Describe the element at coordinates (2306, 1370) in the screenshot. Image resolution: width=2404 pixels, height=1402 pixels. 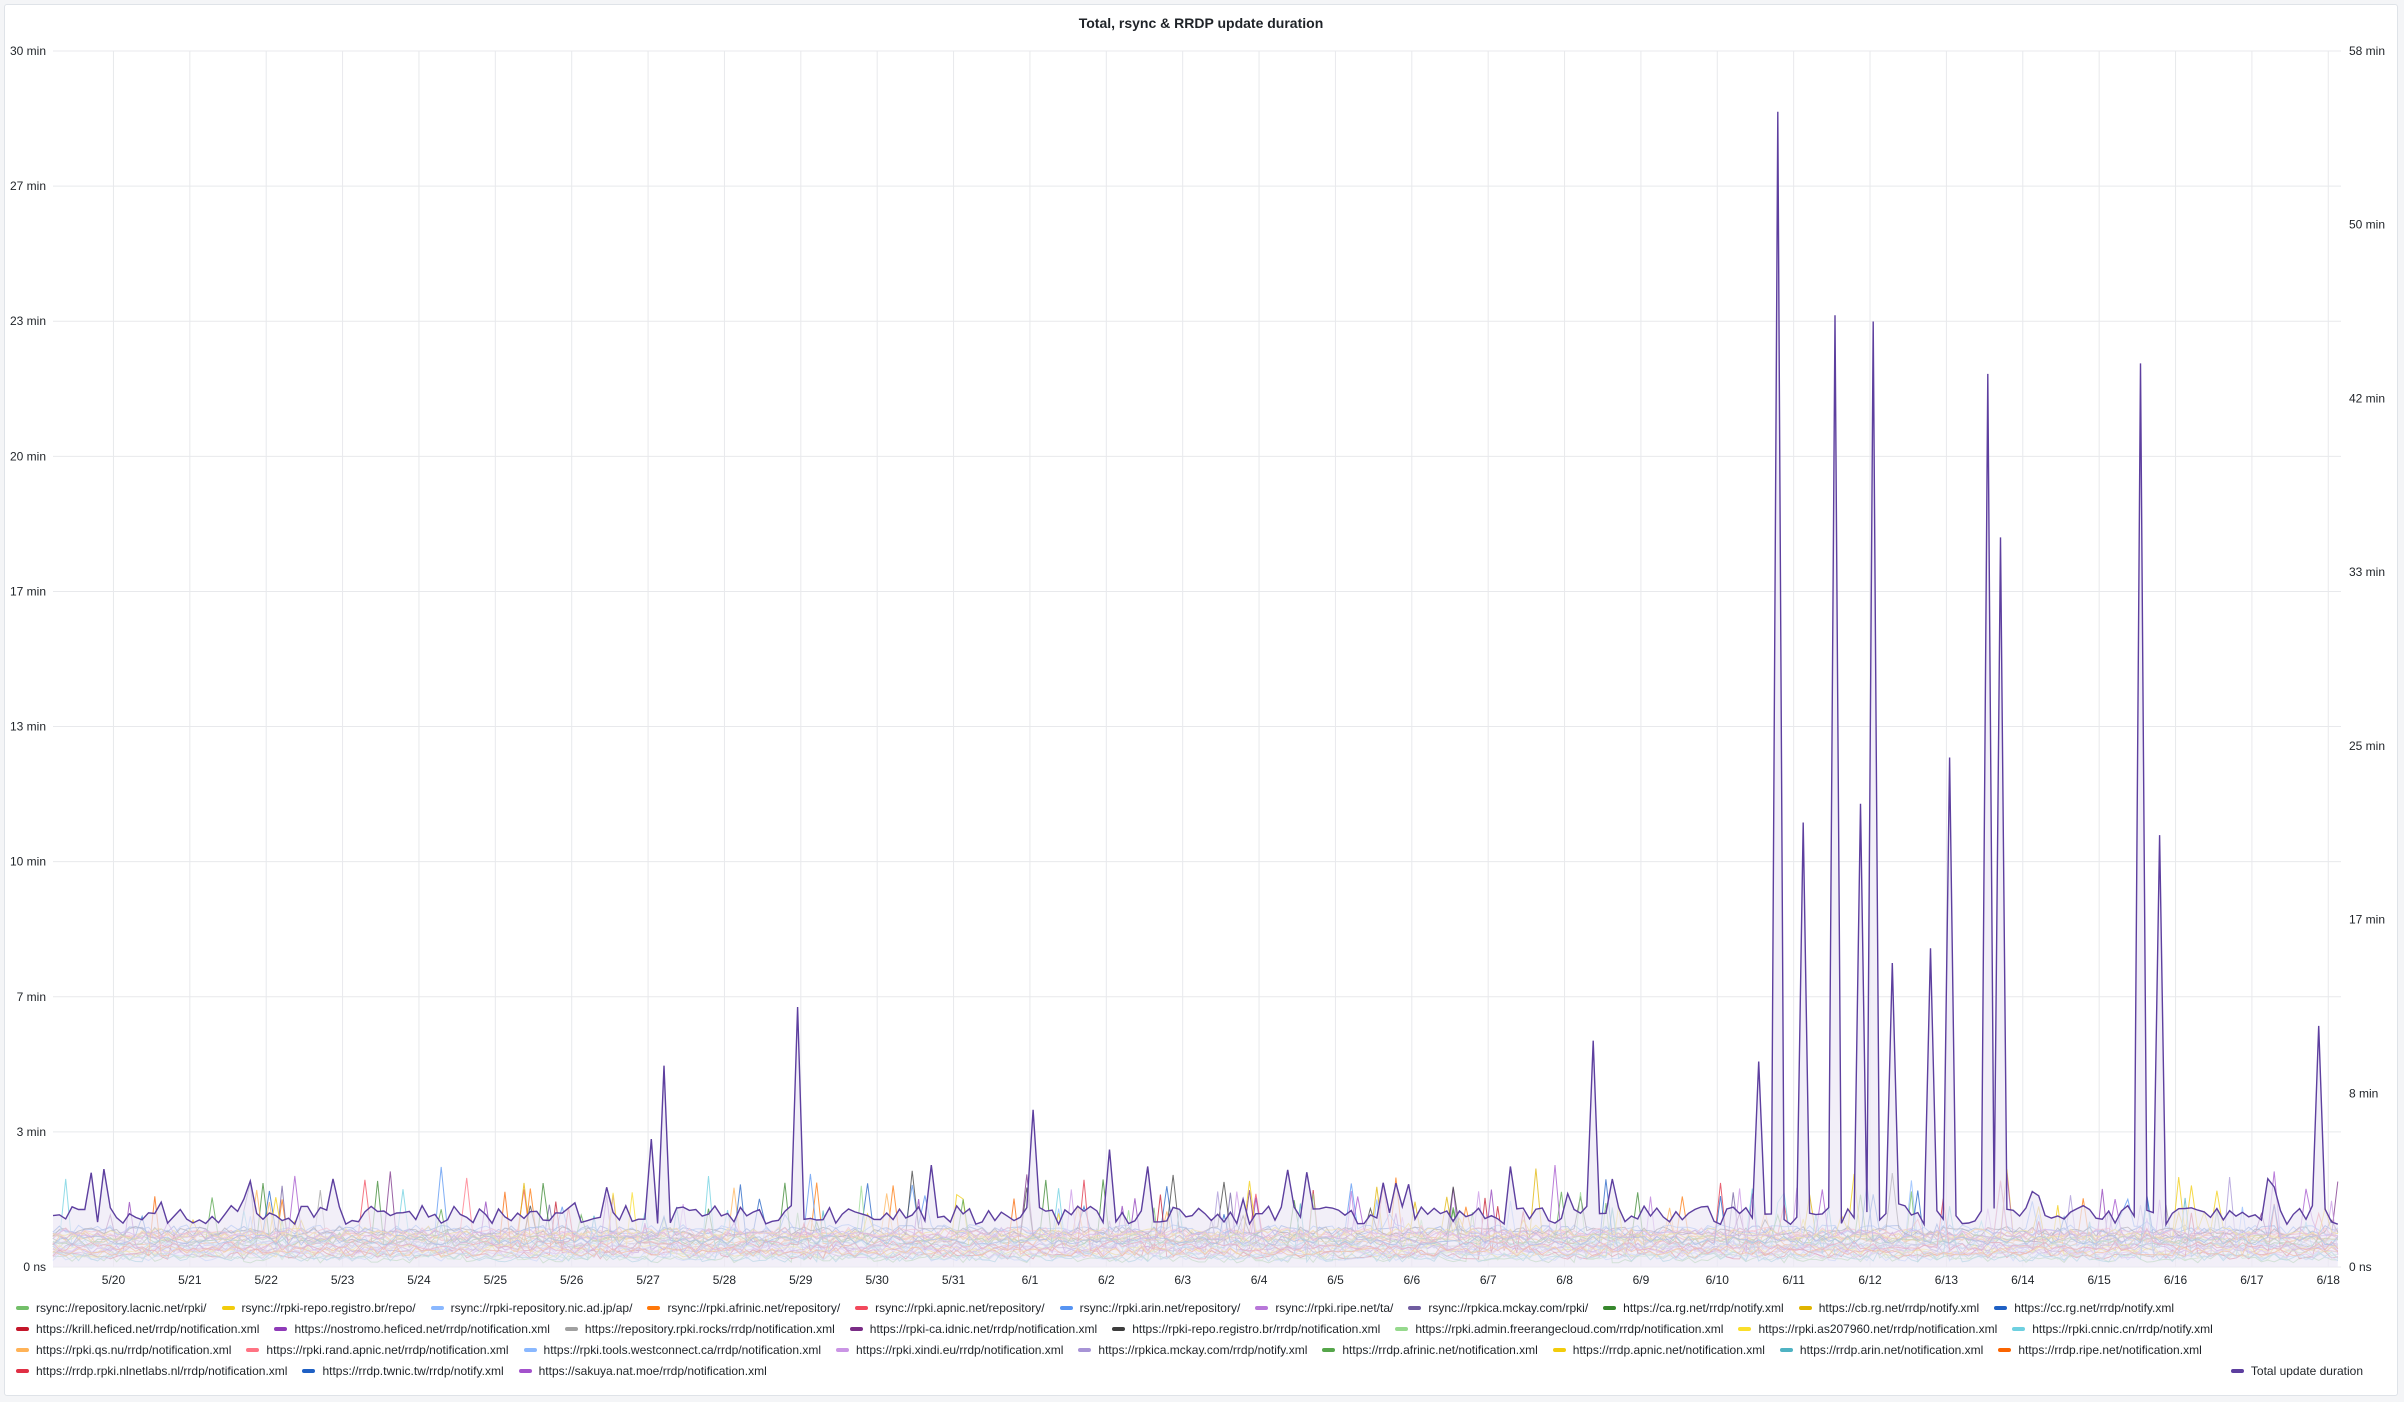
I see `legend-label: Total update duration` at that location.